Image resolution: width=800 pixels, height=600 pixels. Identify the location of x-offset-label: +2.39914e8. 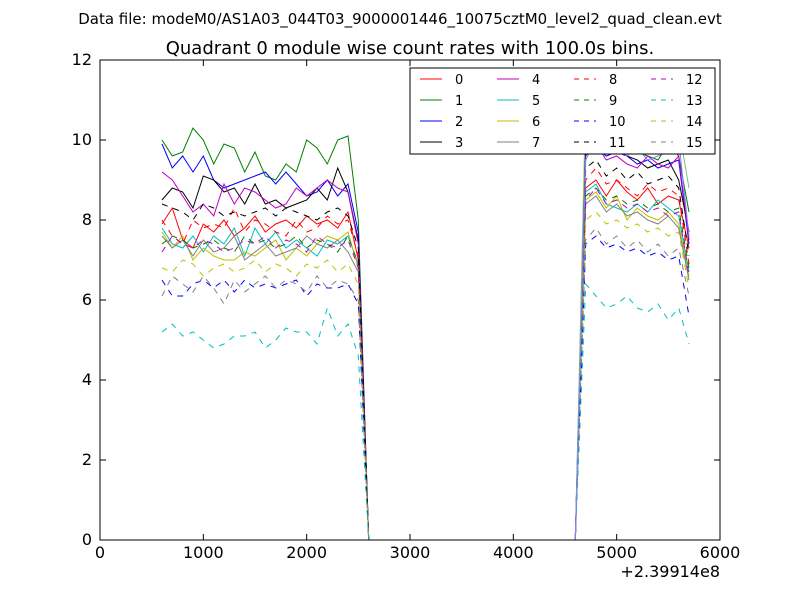
(670, 571).